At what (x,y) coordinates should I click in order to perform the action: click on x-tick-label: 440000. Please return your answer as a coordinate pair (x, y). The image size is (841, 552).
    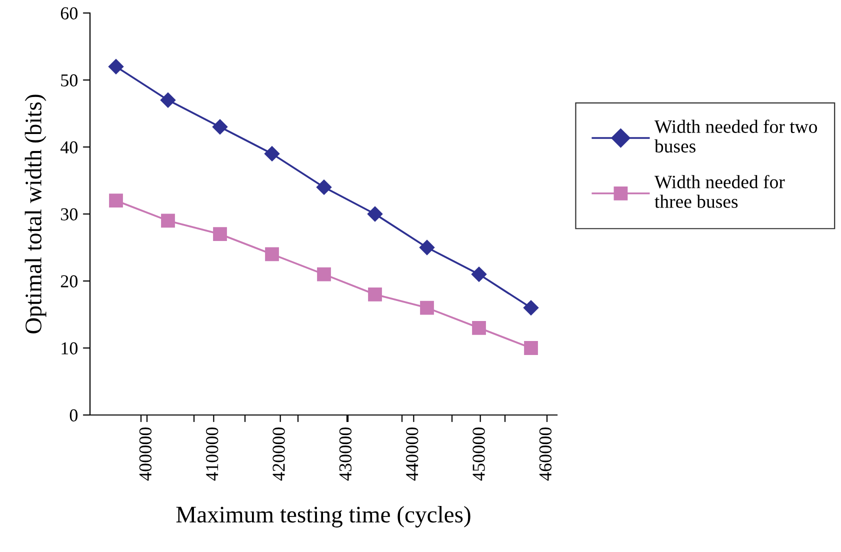
    Looking at the image, I should click on (412, 454).